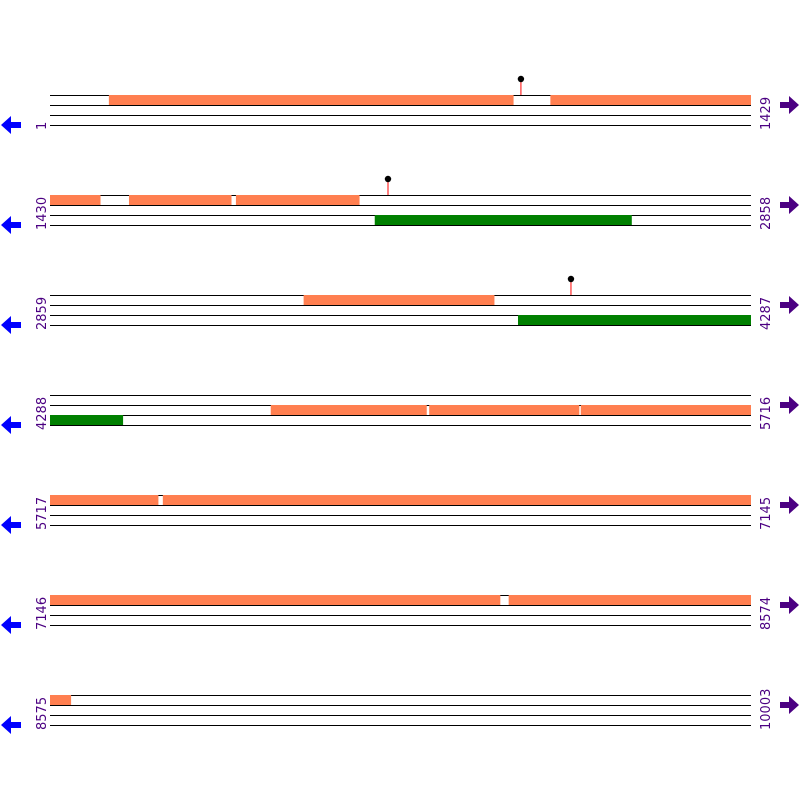 This screenshot has width=800, height=800. What do you see at coordinates (766, 113) in the screenshot?
I see `end-position-label: 1429` at bounding box center [766, 113].